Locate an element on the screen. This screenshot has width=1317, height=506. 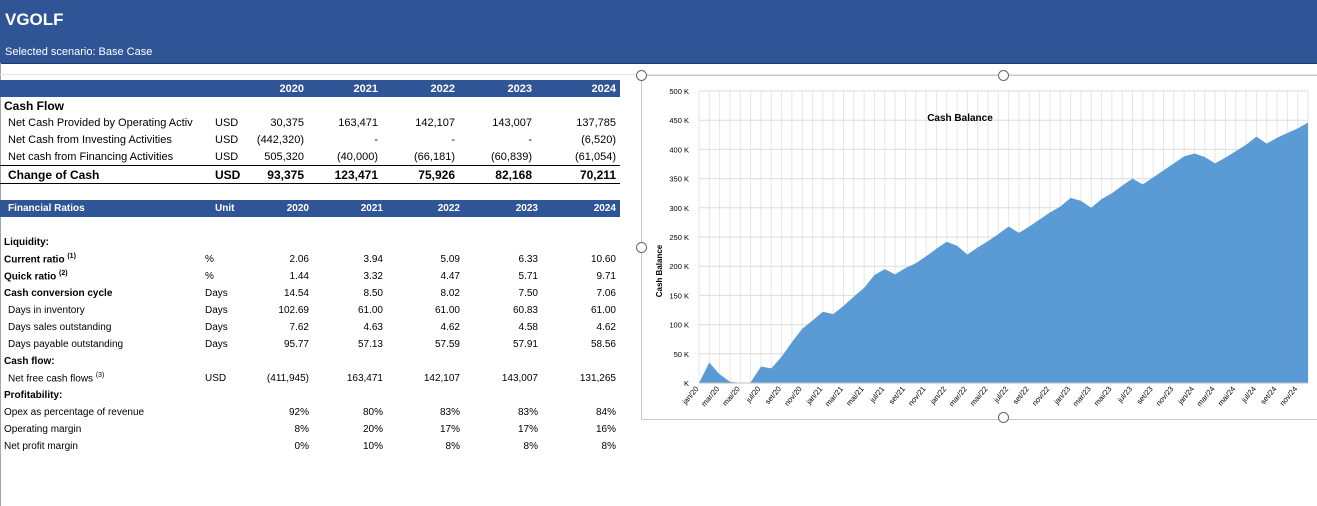
value-cell: 142,107 is located at coordinates (435, 122).